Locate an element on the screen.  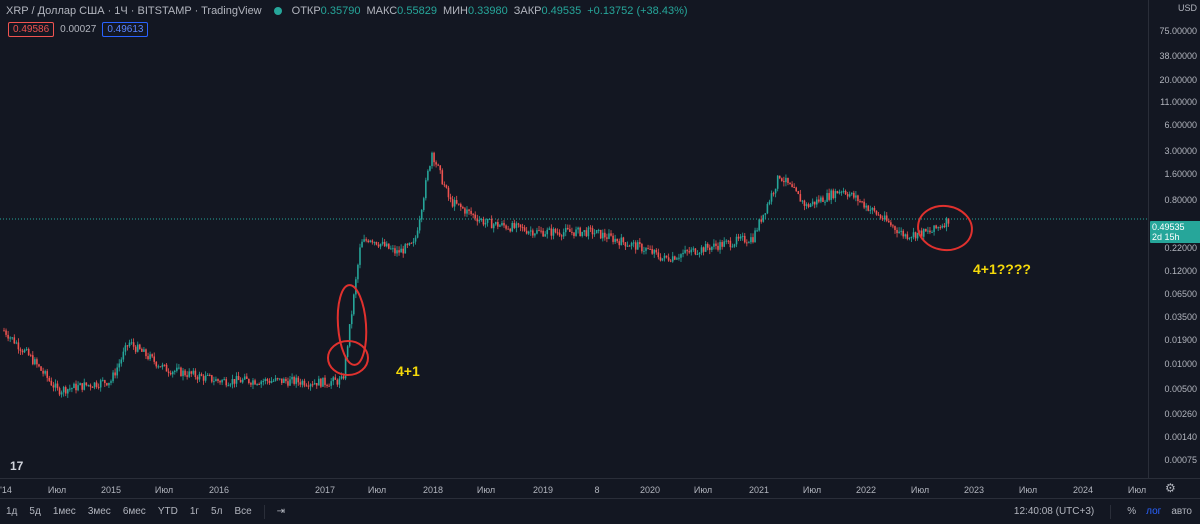
range-button: 5д is located at coordinates (35, 511).